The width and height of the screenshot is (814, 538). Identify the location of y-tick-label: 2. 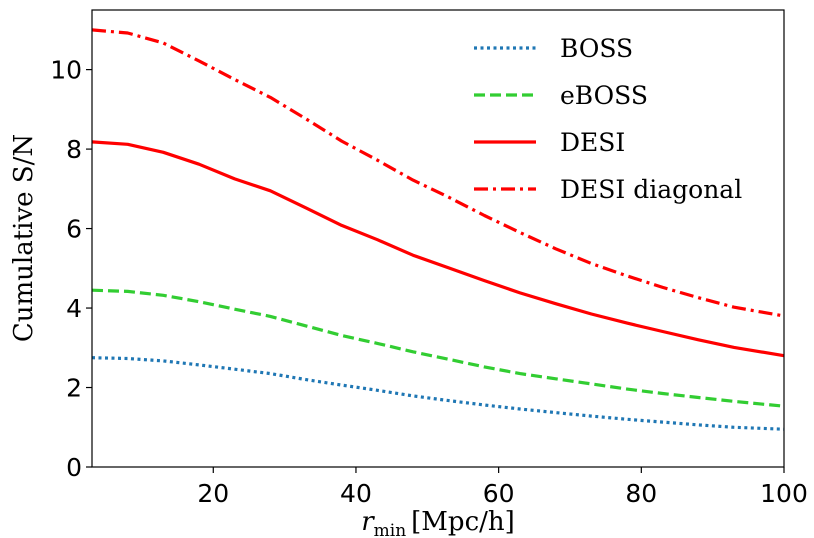
(74, 388).